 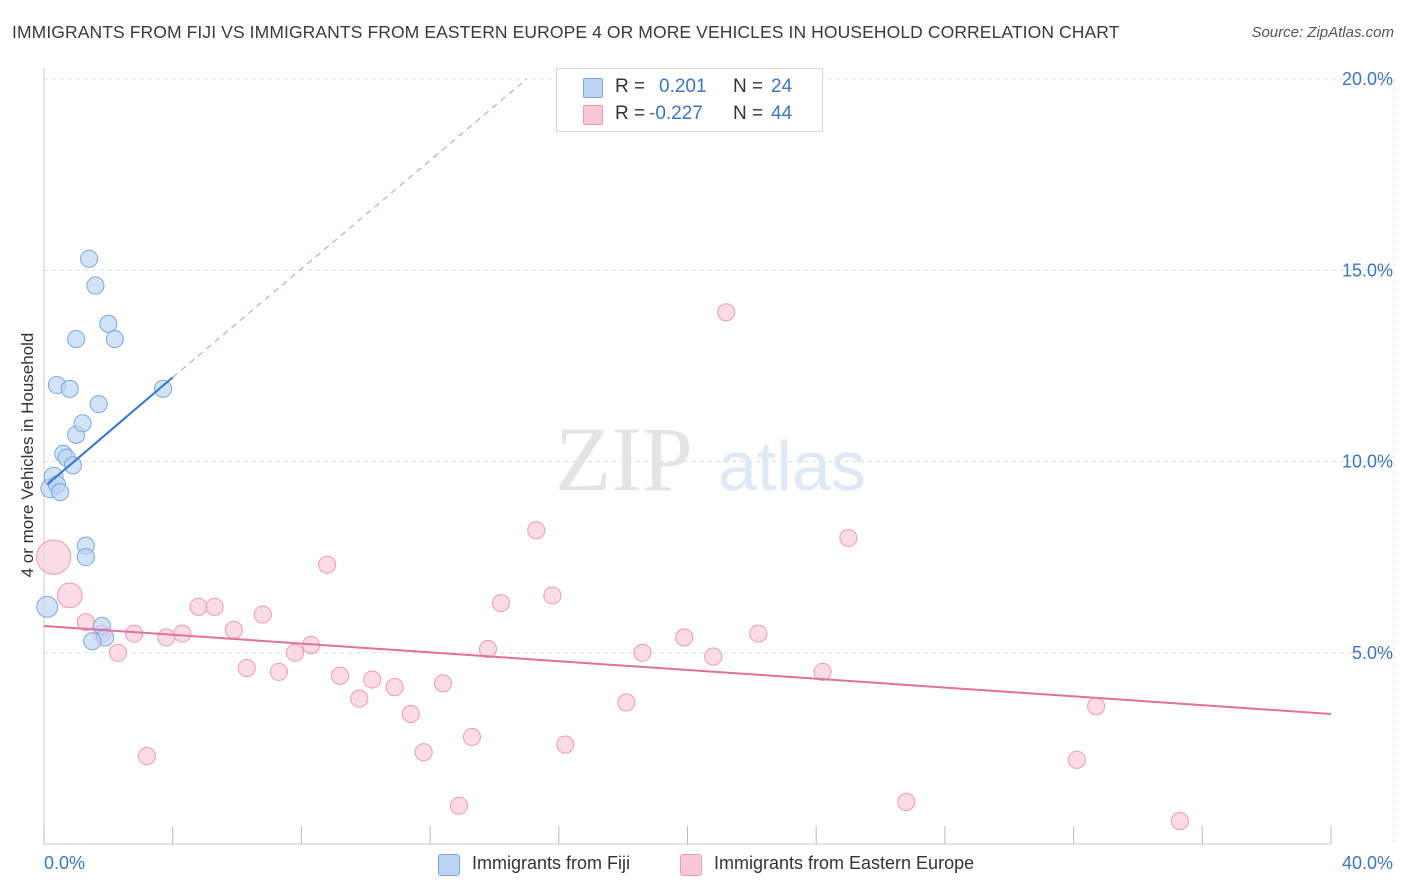 What do you see at coordinates (710, 459) in the screenshot?
I see `watermark: ZIP atlas` at bounding box center [710, 459].